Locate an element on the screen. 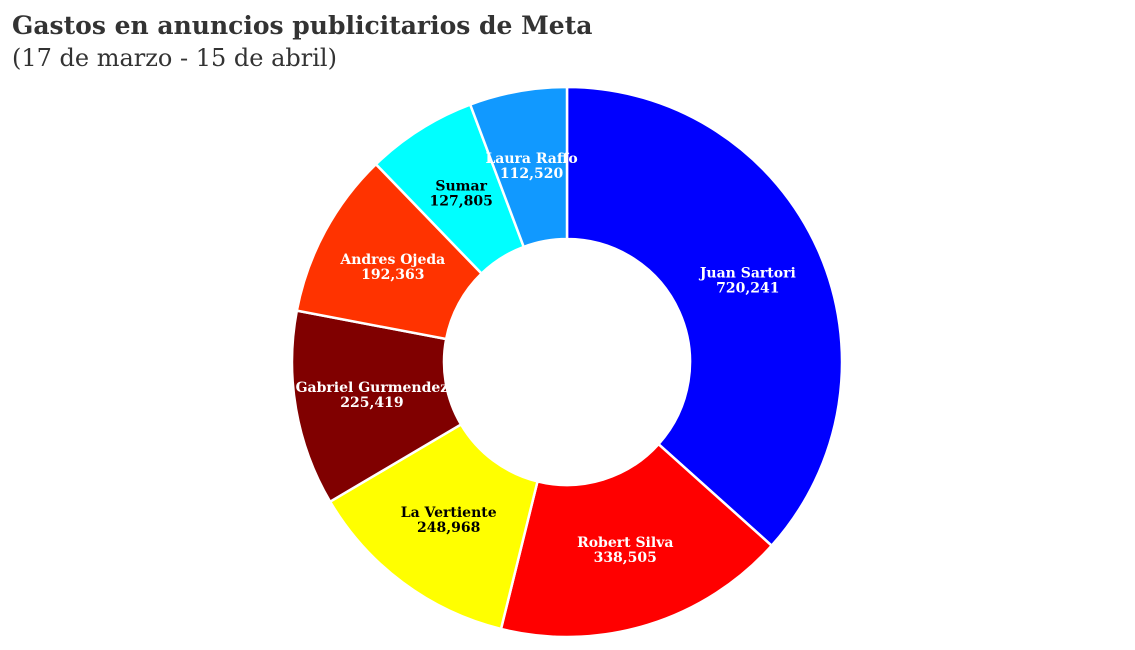  slice-label-value: 248,968 is located at coordinates (448, 528).